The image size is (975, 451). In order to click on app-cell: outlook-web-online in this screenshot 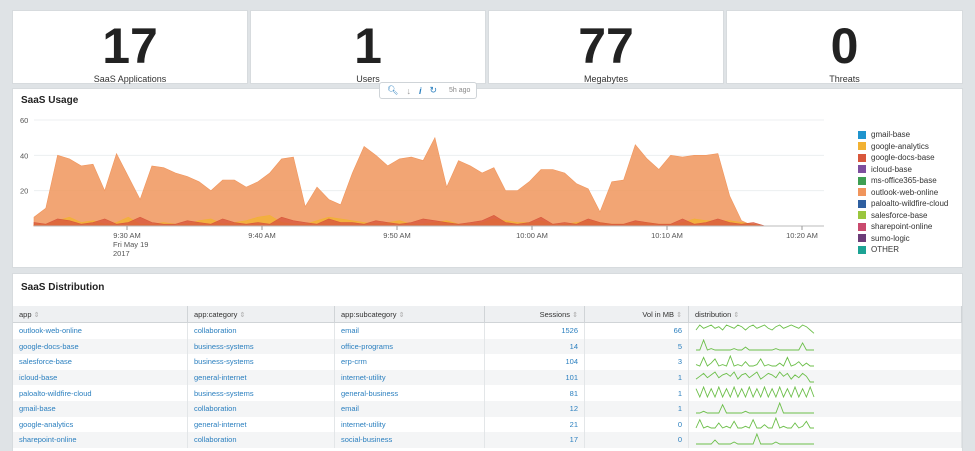, I will do `click(100, 330)`.